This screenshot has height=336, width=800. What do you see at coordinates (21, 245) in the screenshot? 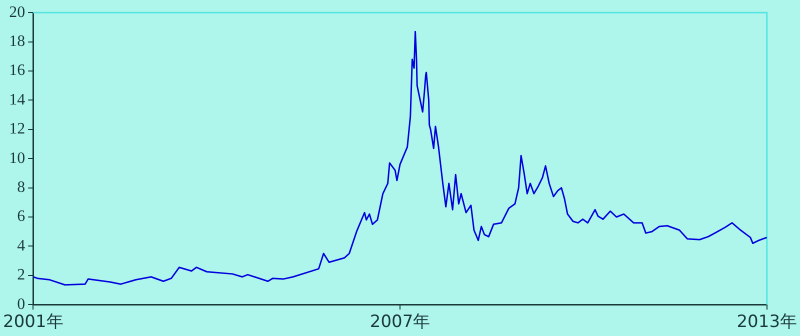
I see `y-tick-label: 4` at bounding box center [21, 245].